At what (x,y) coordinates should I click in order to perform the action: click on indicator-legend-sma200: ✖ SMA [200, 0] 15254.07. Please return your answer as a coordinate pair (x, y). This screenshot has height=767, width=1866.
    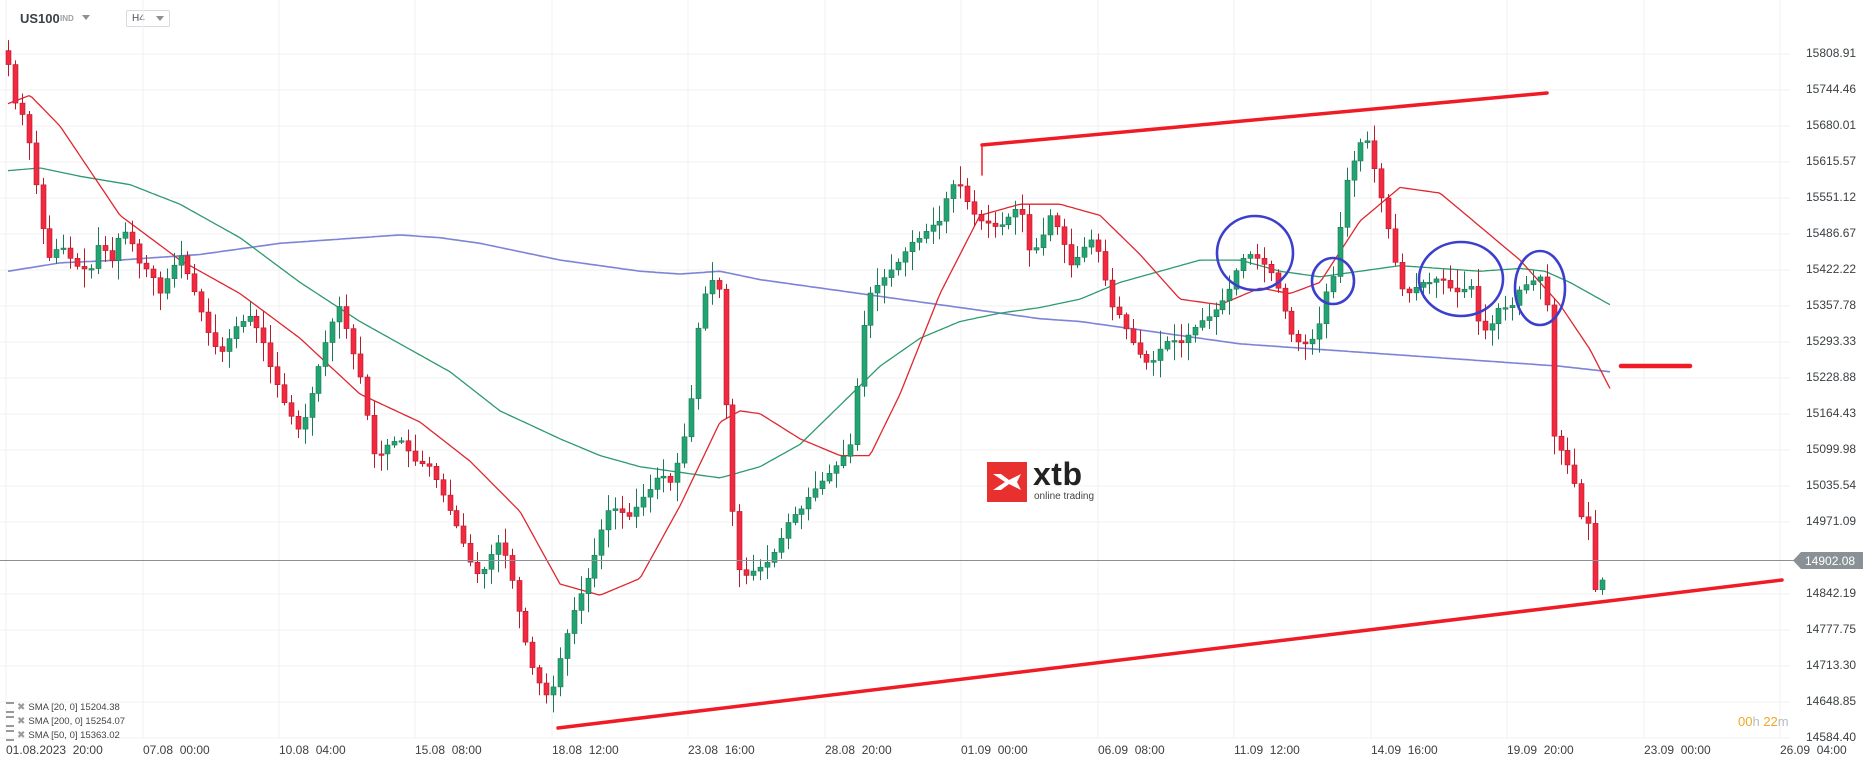
    Looking at the image, I should click on (65, 721).